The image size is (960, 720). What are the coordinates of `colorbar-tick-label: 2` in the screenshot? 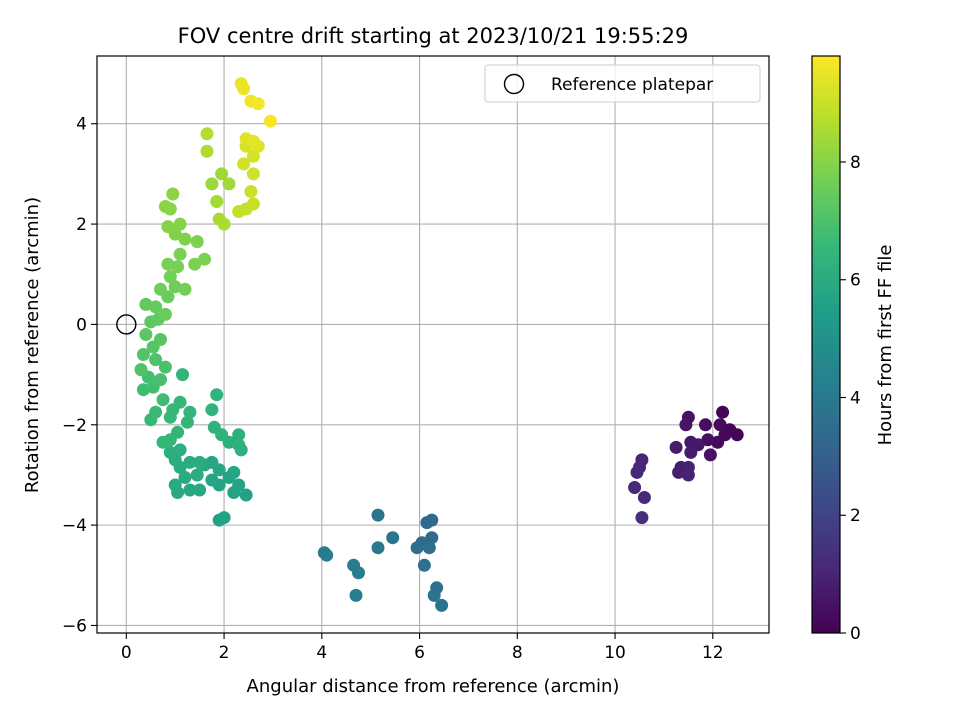 It's located at (855, 516).